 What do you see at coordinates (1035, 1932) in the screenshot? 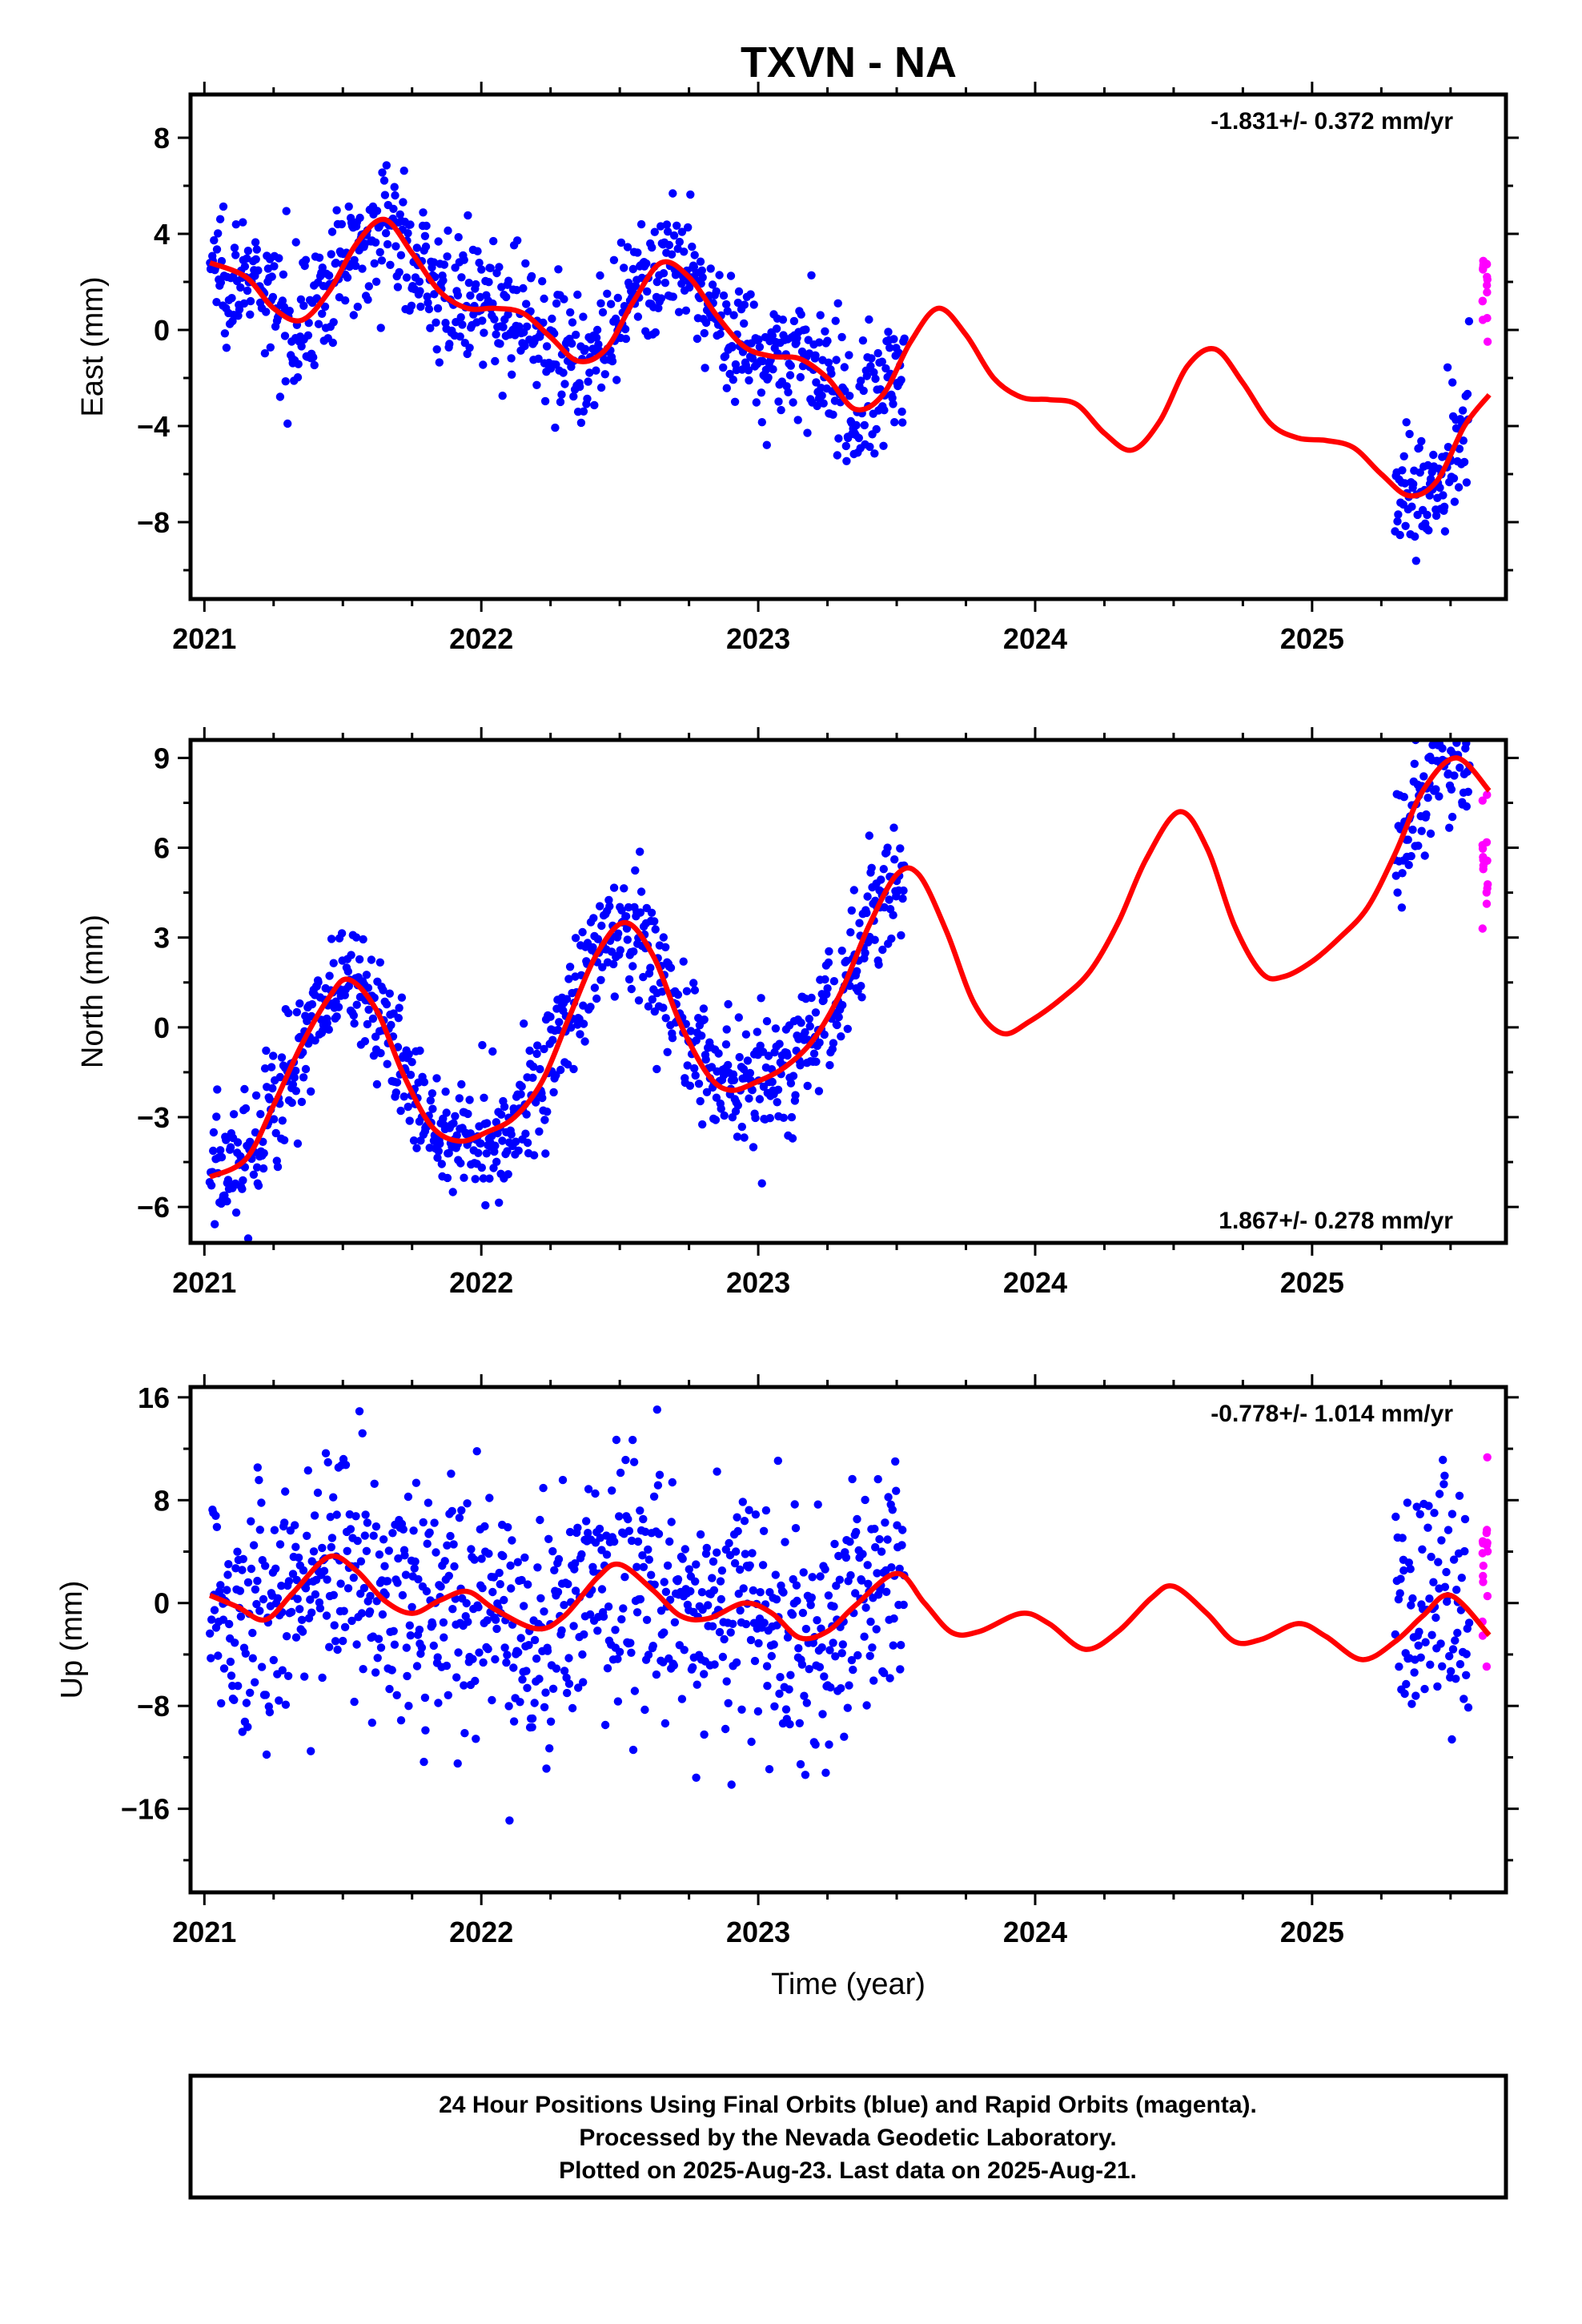
I see `x-tick-label: 2024` at bounding box center [1035, 1932].